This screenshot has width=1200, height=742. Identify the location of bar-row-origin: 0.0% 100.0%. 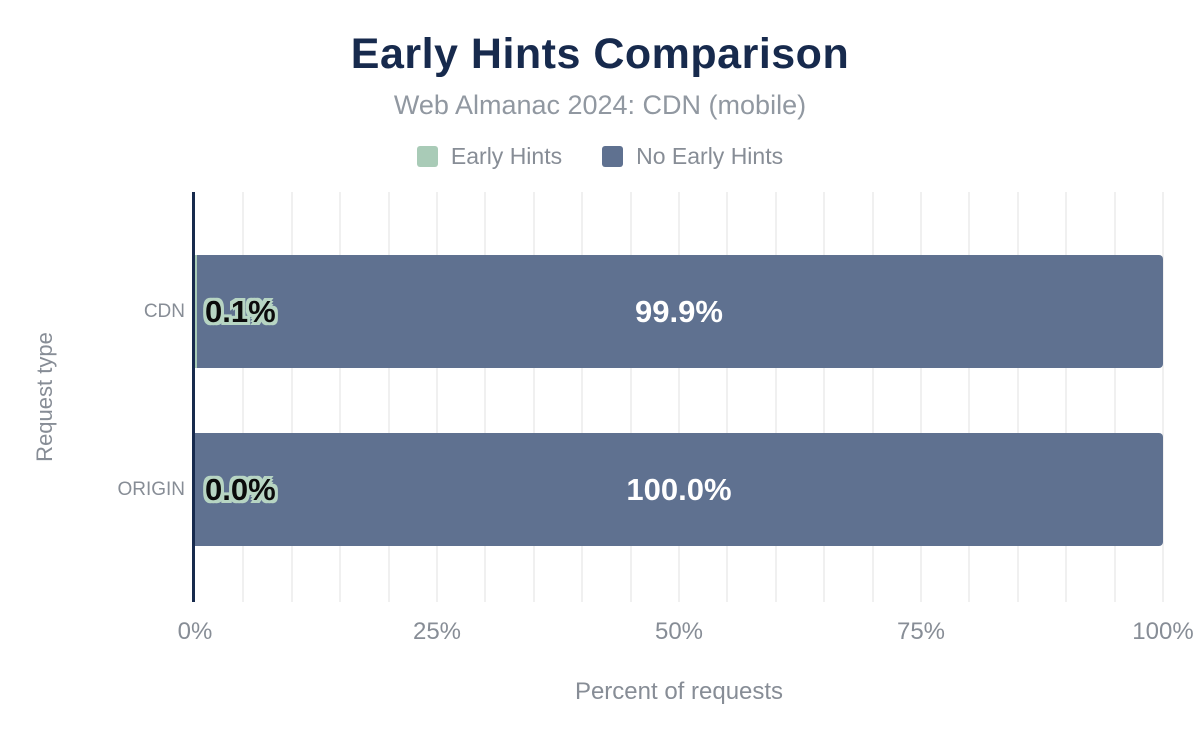
(679, 489).